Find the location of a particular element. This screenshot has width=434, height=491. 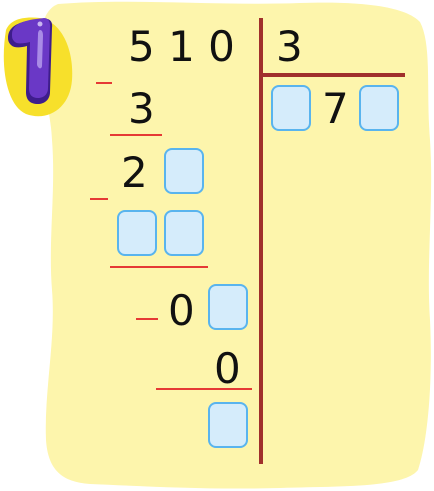

remainder-2: 0 is located at coordinates (181, 310).